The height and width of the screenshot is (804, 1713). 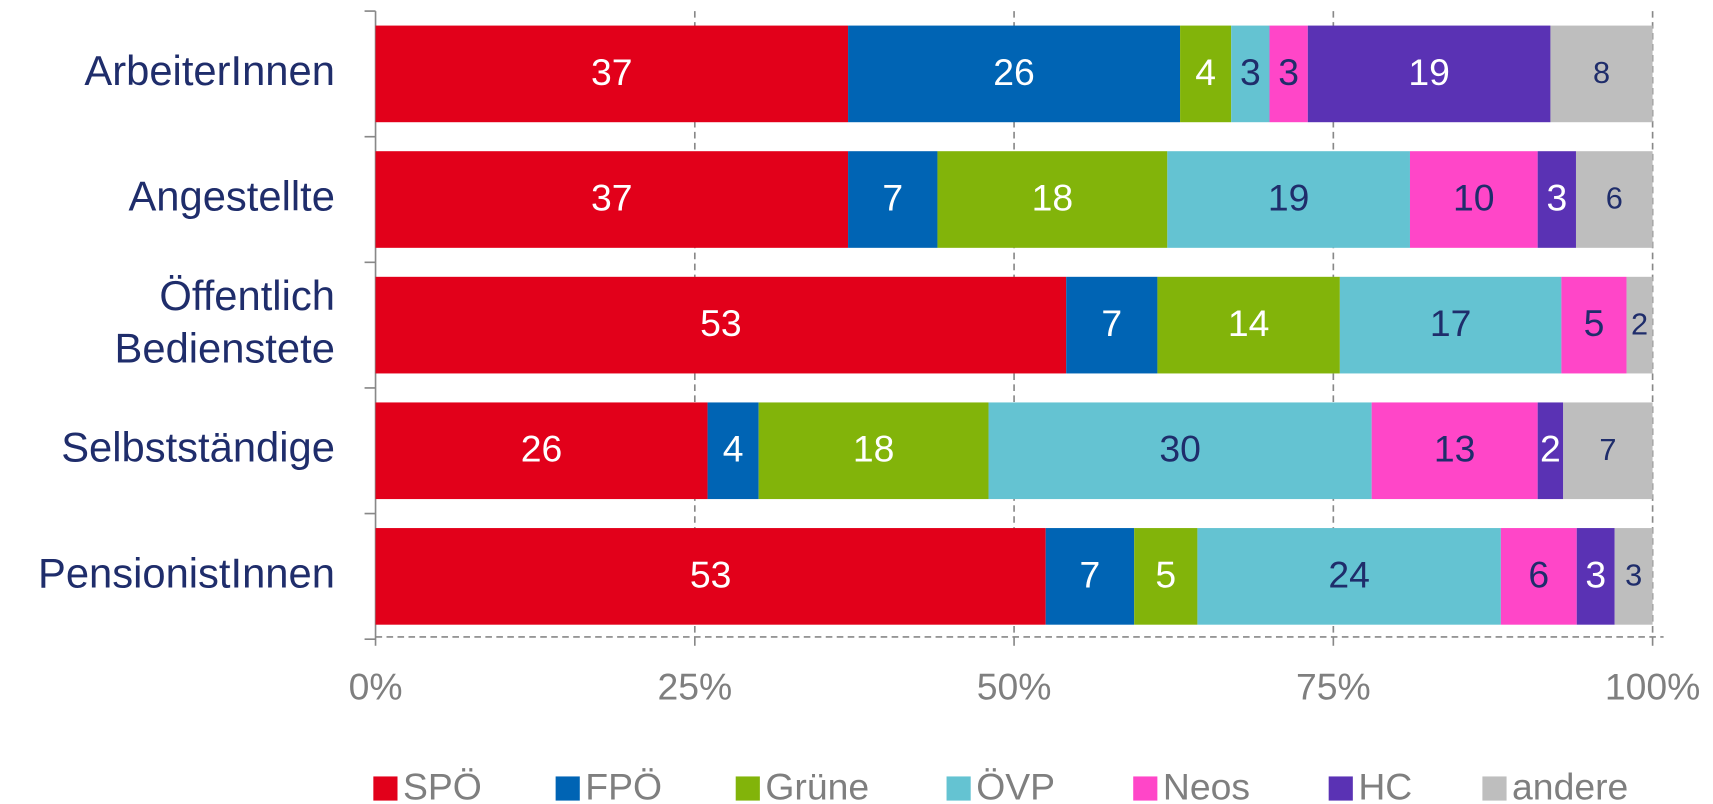 I want to click on x-tick-label: 75%, so click(x=1333, y=687).